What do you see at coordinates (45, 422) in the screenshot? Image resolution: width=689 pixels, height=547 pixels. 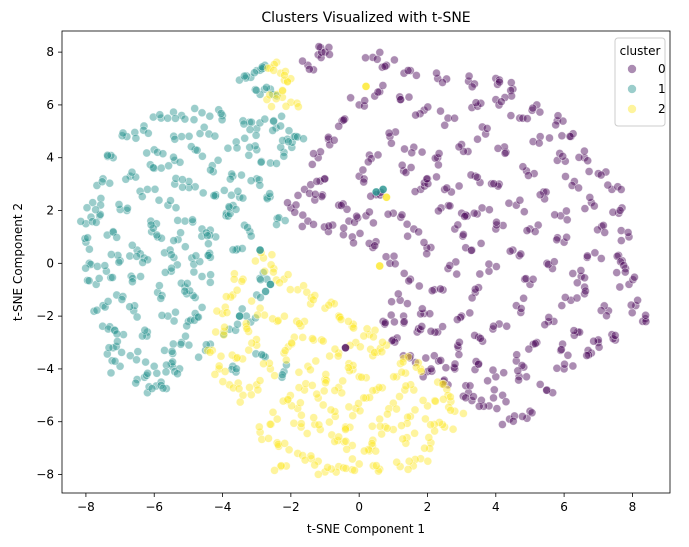 I see `y-tick-label: −6` at bounding box center [45, 422].